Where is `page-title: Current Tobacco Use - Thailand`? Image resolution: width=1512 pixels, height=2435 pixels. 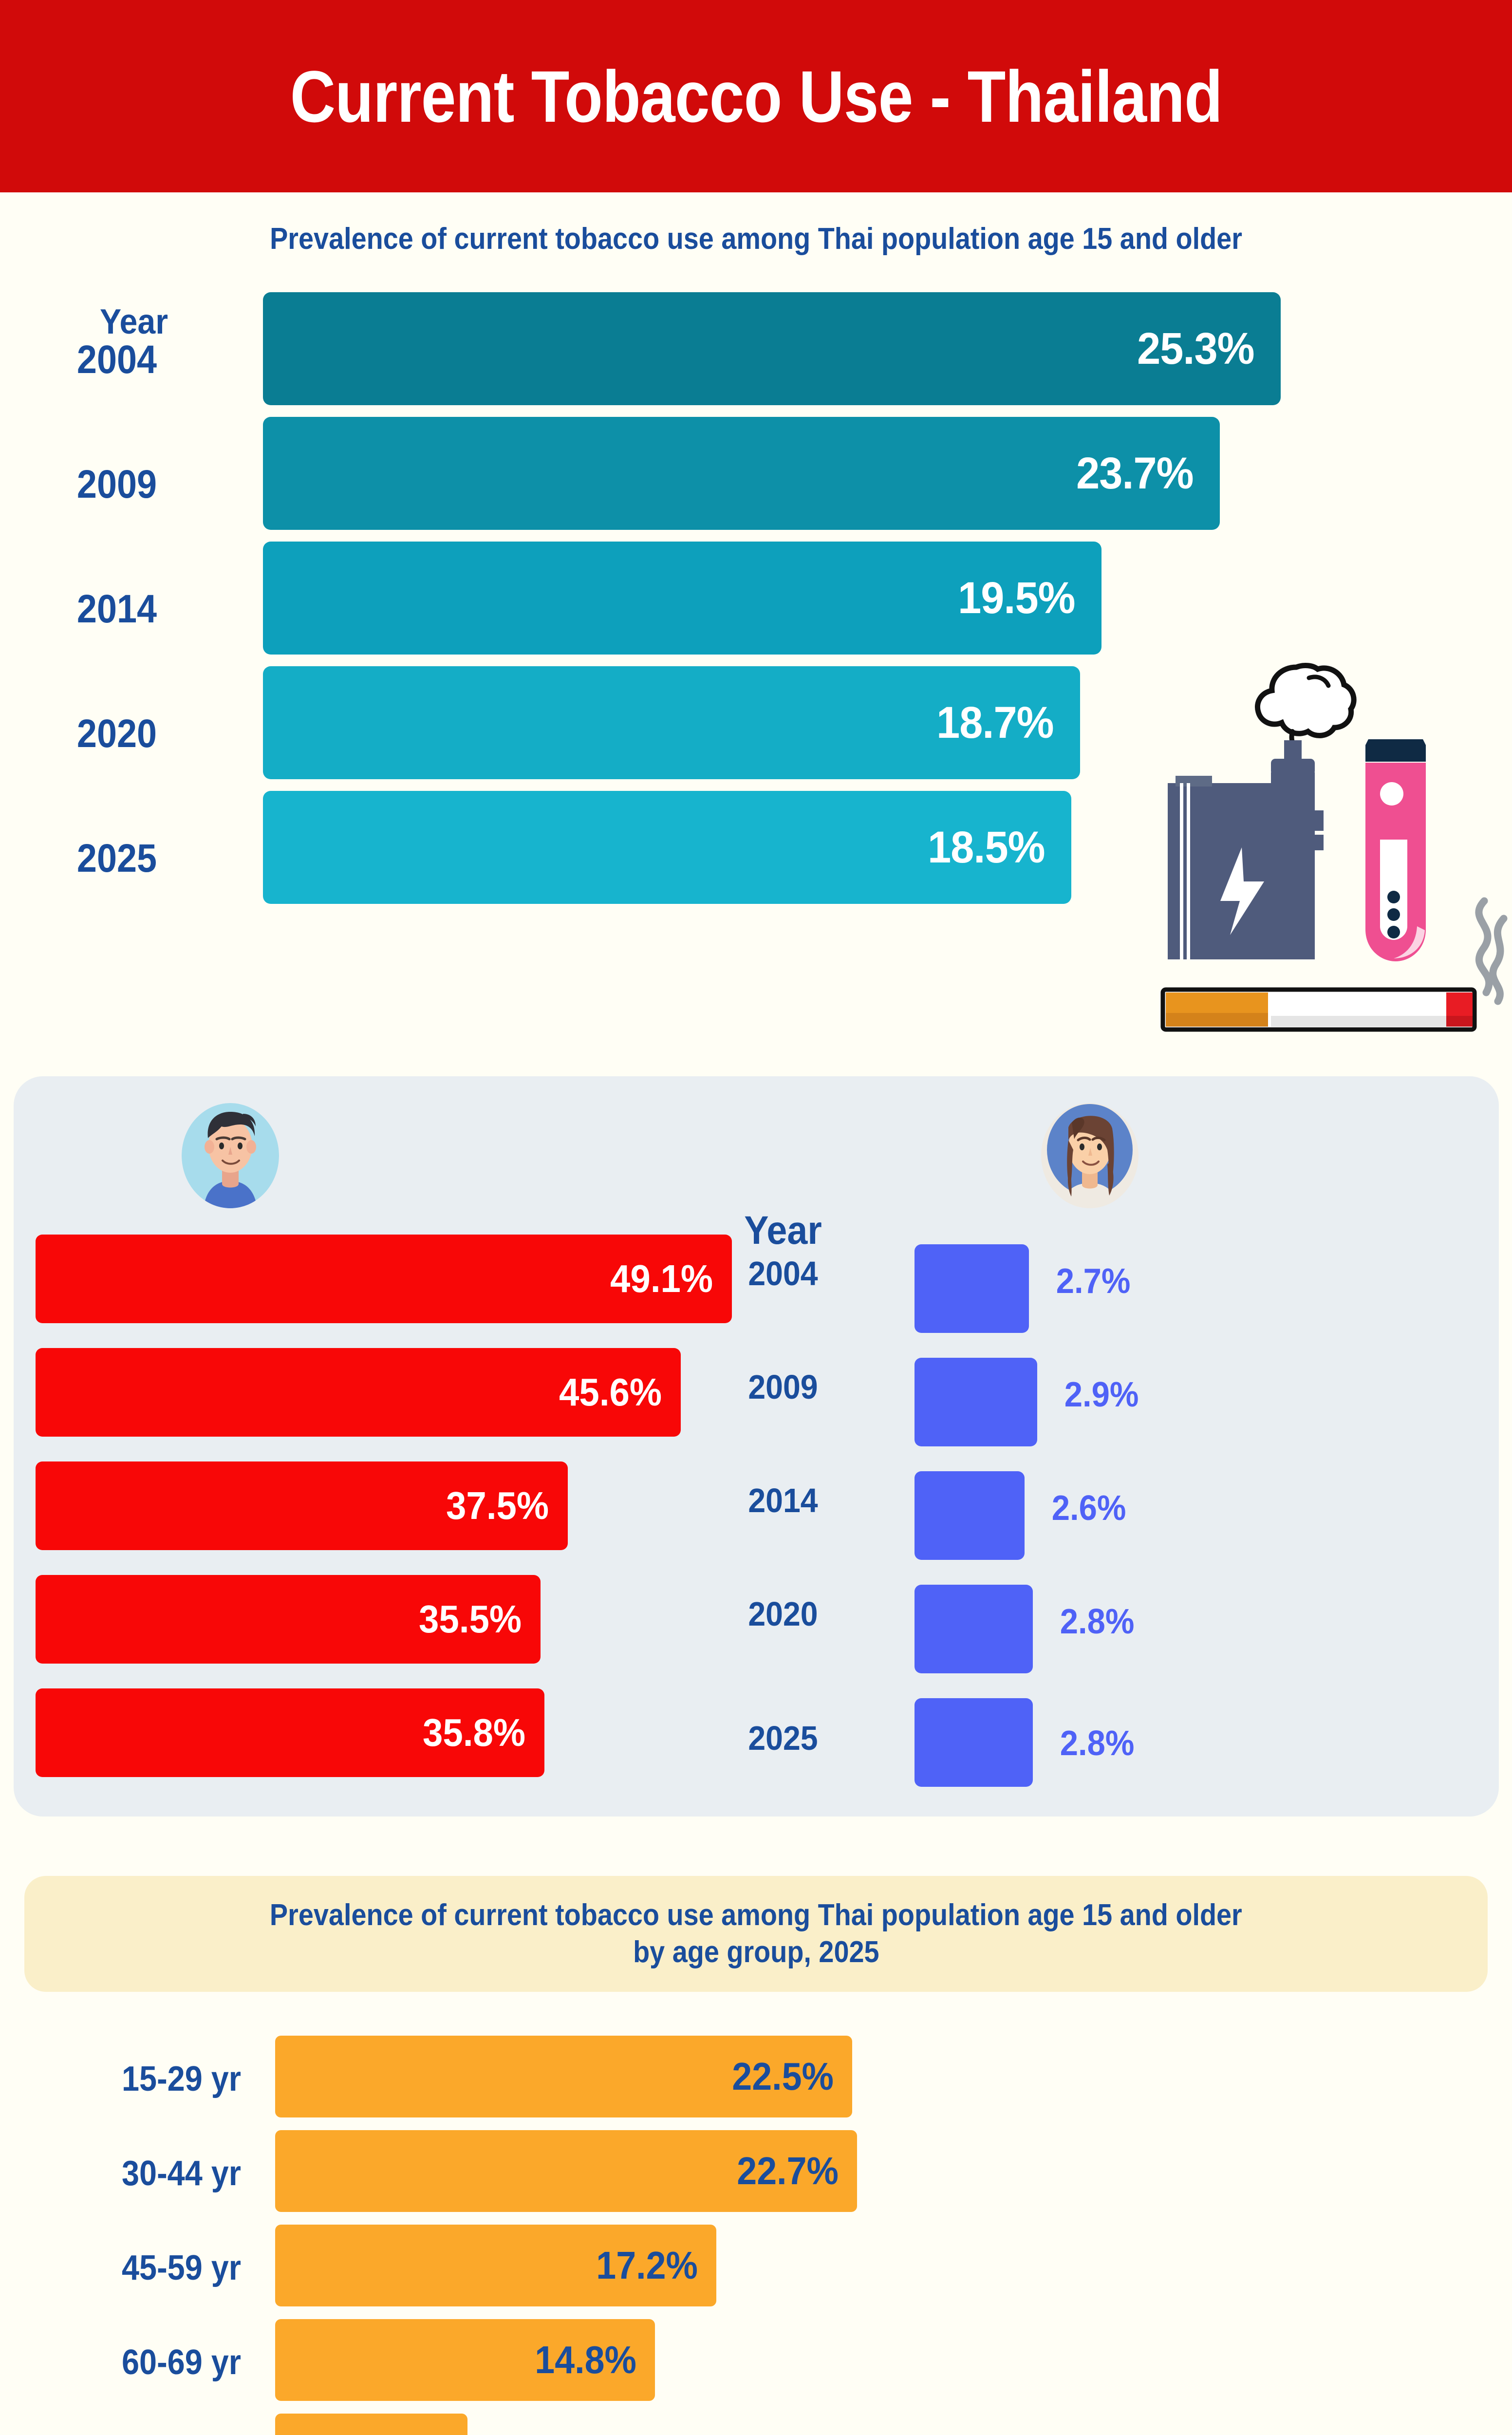 page-title: Current Tobacco Use - Thailand is located at coordinates (756, 96).